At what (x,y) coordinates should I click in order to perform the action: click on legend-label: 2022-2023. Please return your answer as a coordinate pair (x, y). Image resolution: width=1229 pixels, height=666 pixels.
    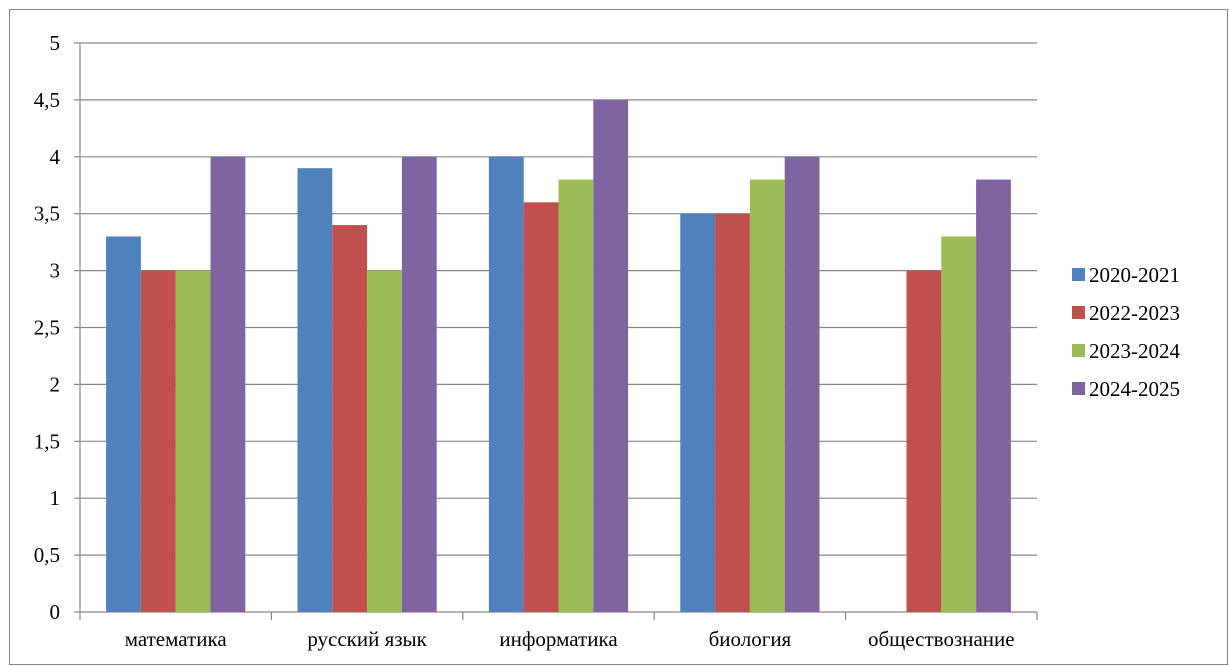
    Looking at the image, I should click on (1134, 313).